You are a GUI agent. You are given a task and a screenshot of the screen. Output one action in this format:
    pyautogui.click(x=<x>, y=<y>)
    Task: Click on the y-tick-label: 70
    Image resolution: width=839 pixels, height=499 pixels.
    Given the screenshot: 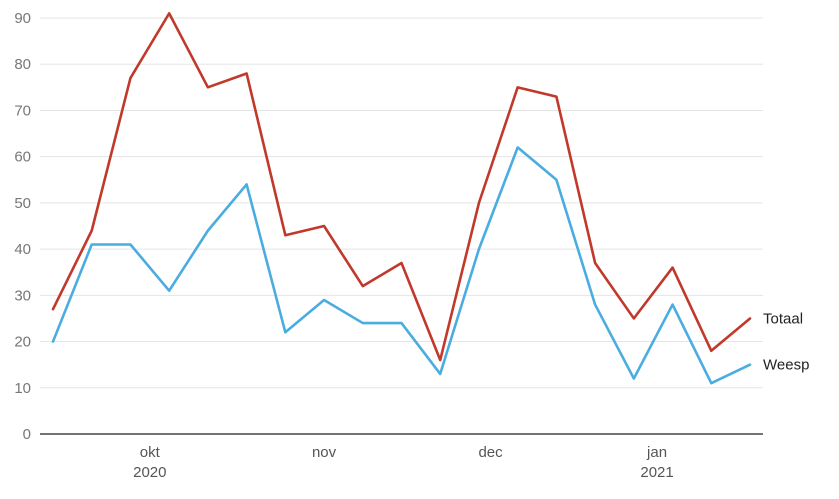 What is the action you would take?
    pyautogui.click(x=22, y=110)
    